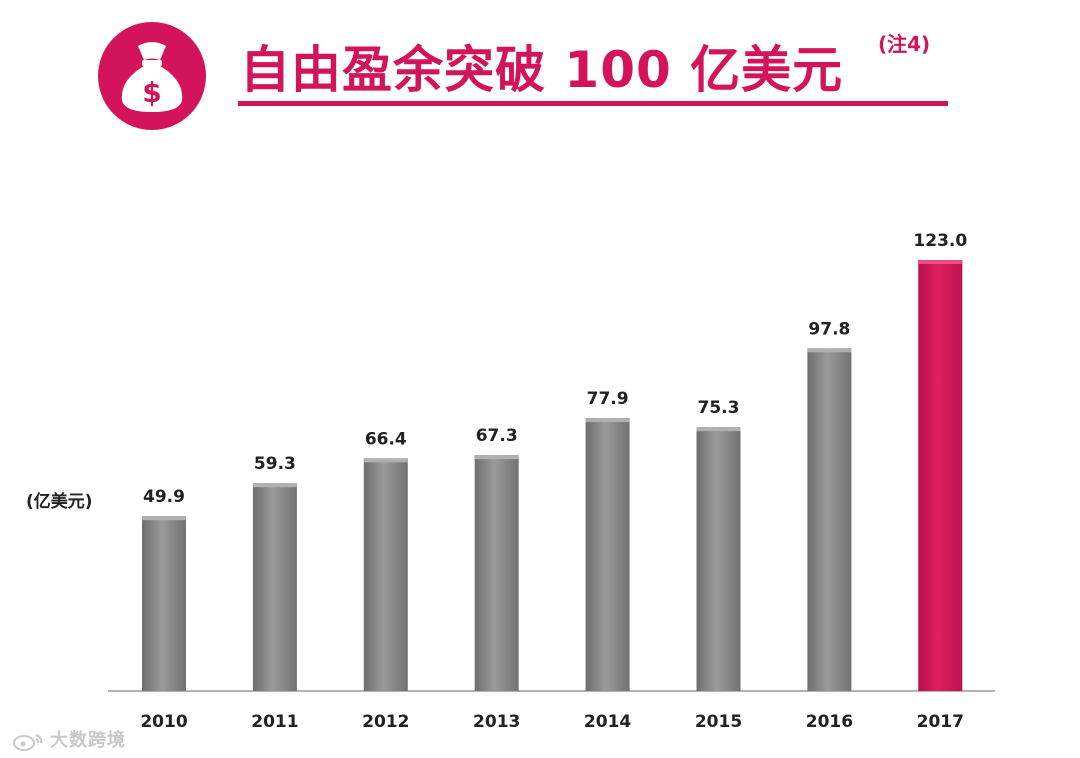 The image size is (1080, 758). What do you see at coordinates (593, 103) in the screenshot?
I see `title-underline` at bounding box center [593, 103].